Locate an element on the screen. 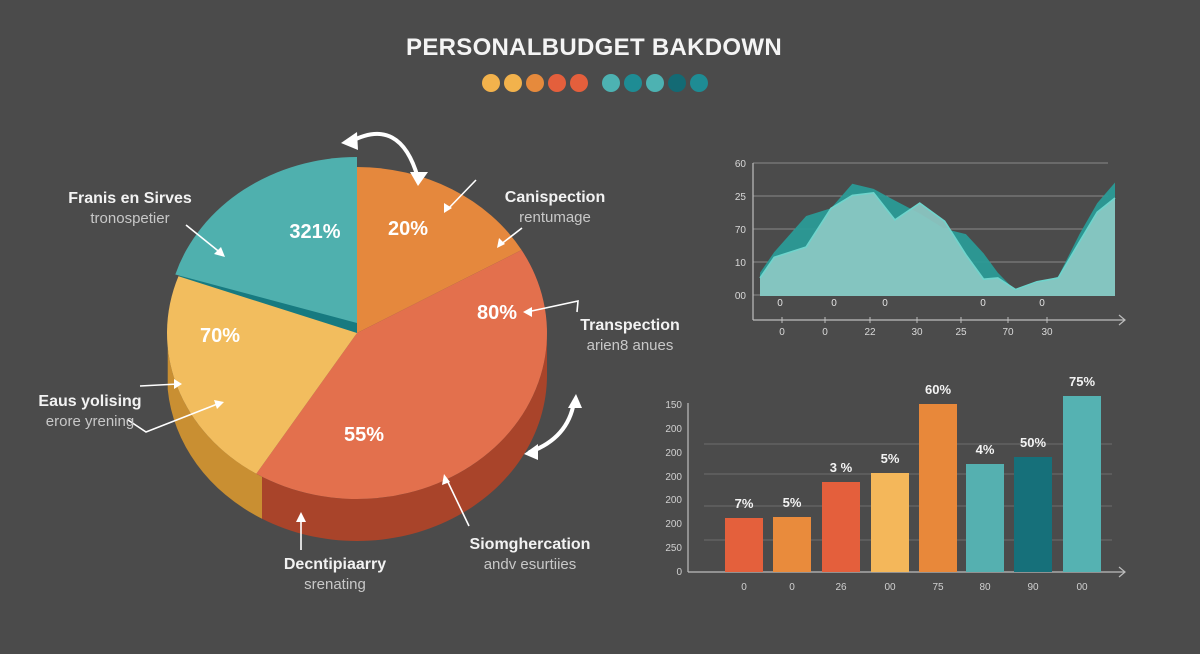 The height and width of the screenshot is (654, 1200). leader-arrowheads is located at coordinates (353, 362).